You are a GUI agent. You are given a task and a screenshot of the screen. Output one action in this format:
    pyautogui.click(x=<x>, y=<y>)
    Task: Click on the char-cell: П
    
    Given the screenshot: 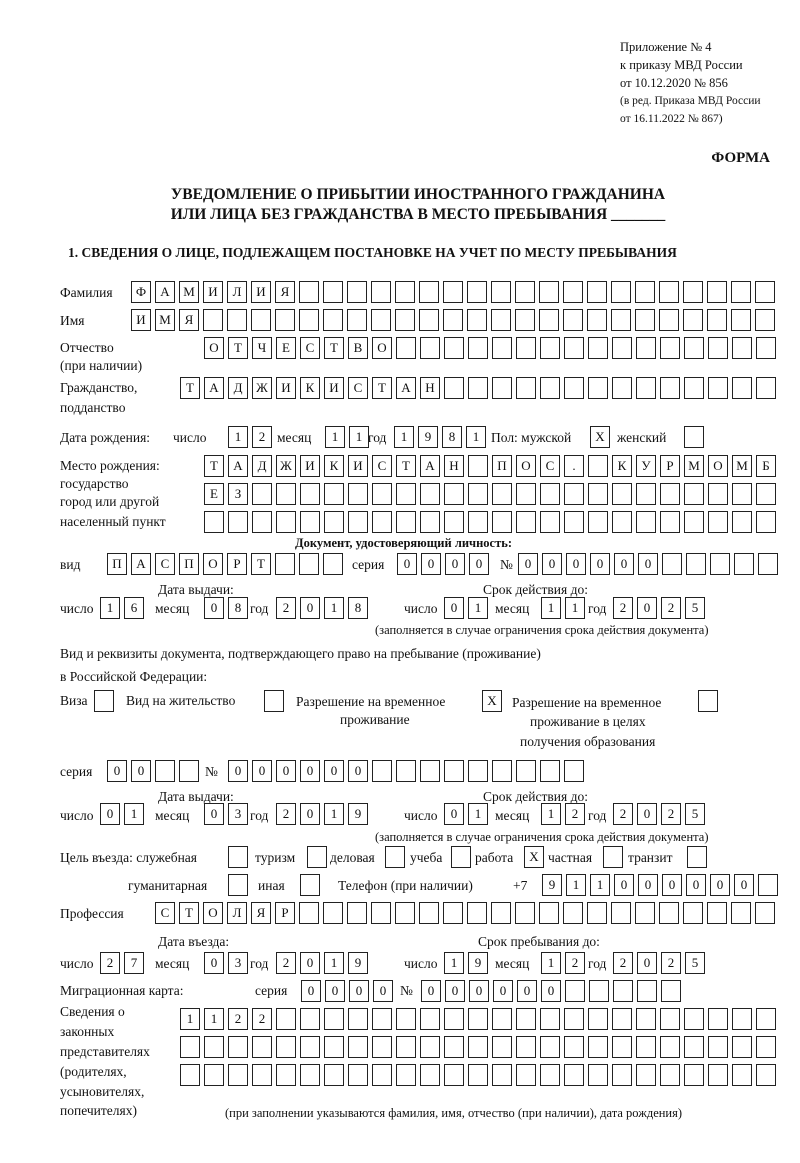 What is the action you would take?
    pyautogui.click(x=502, y=466)
    